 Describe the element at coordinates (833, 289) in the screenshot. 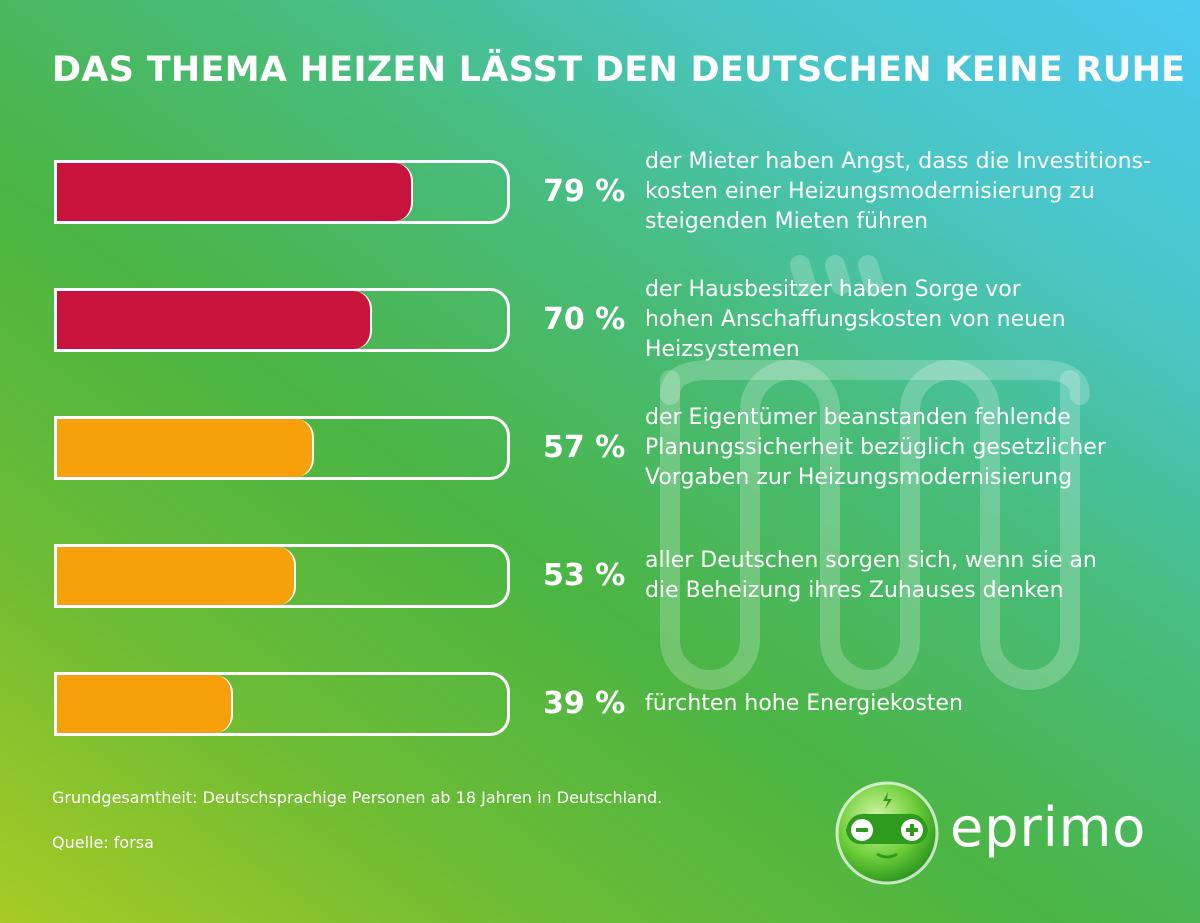

I see `description-line: der Hausbesitzer haben Sorge vor` at that location.